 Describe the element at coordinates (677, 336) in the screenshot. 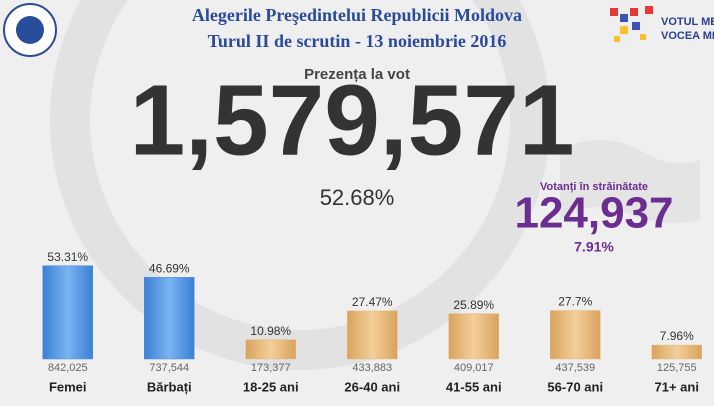

I see `value-label: 7.96%` at that location.